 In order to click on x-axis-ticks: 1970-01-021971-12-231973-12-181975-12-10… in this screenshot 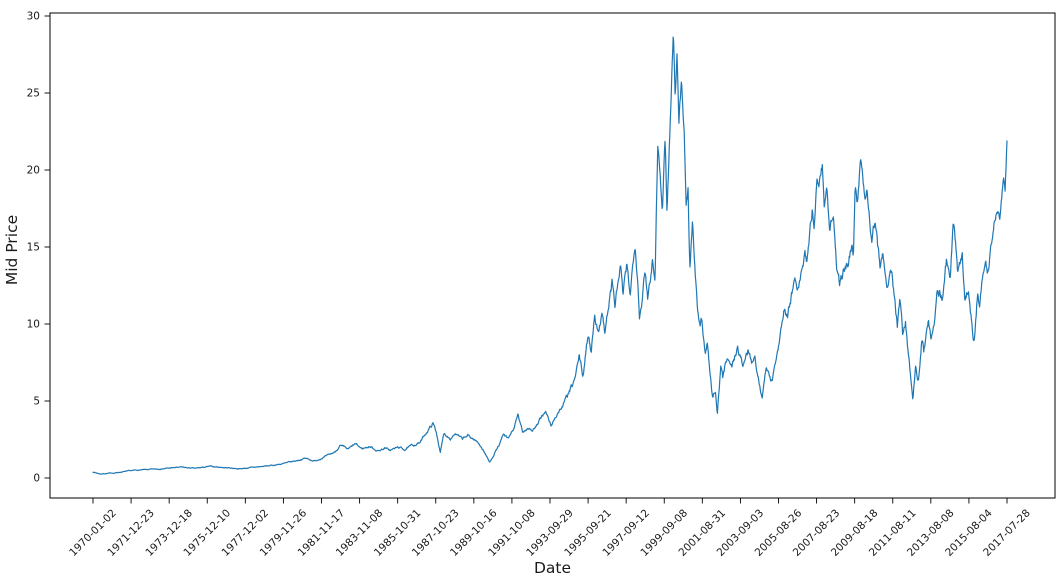, I will do `click(550, 528)`.